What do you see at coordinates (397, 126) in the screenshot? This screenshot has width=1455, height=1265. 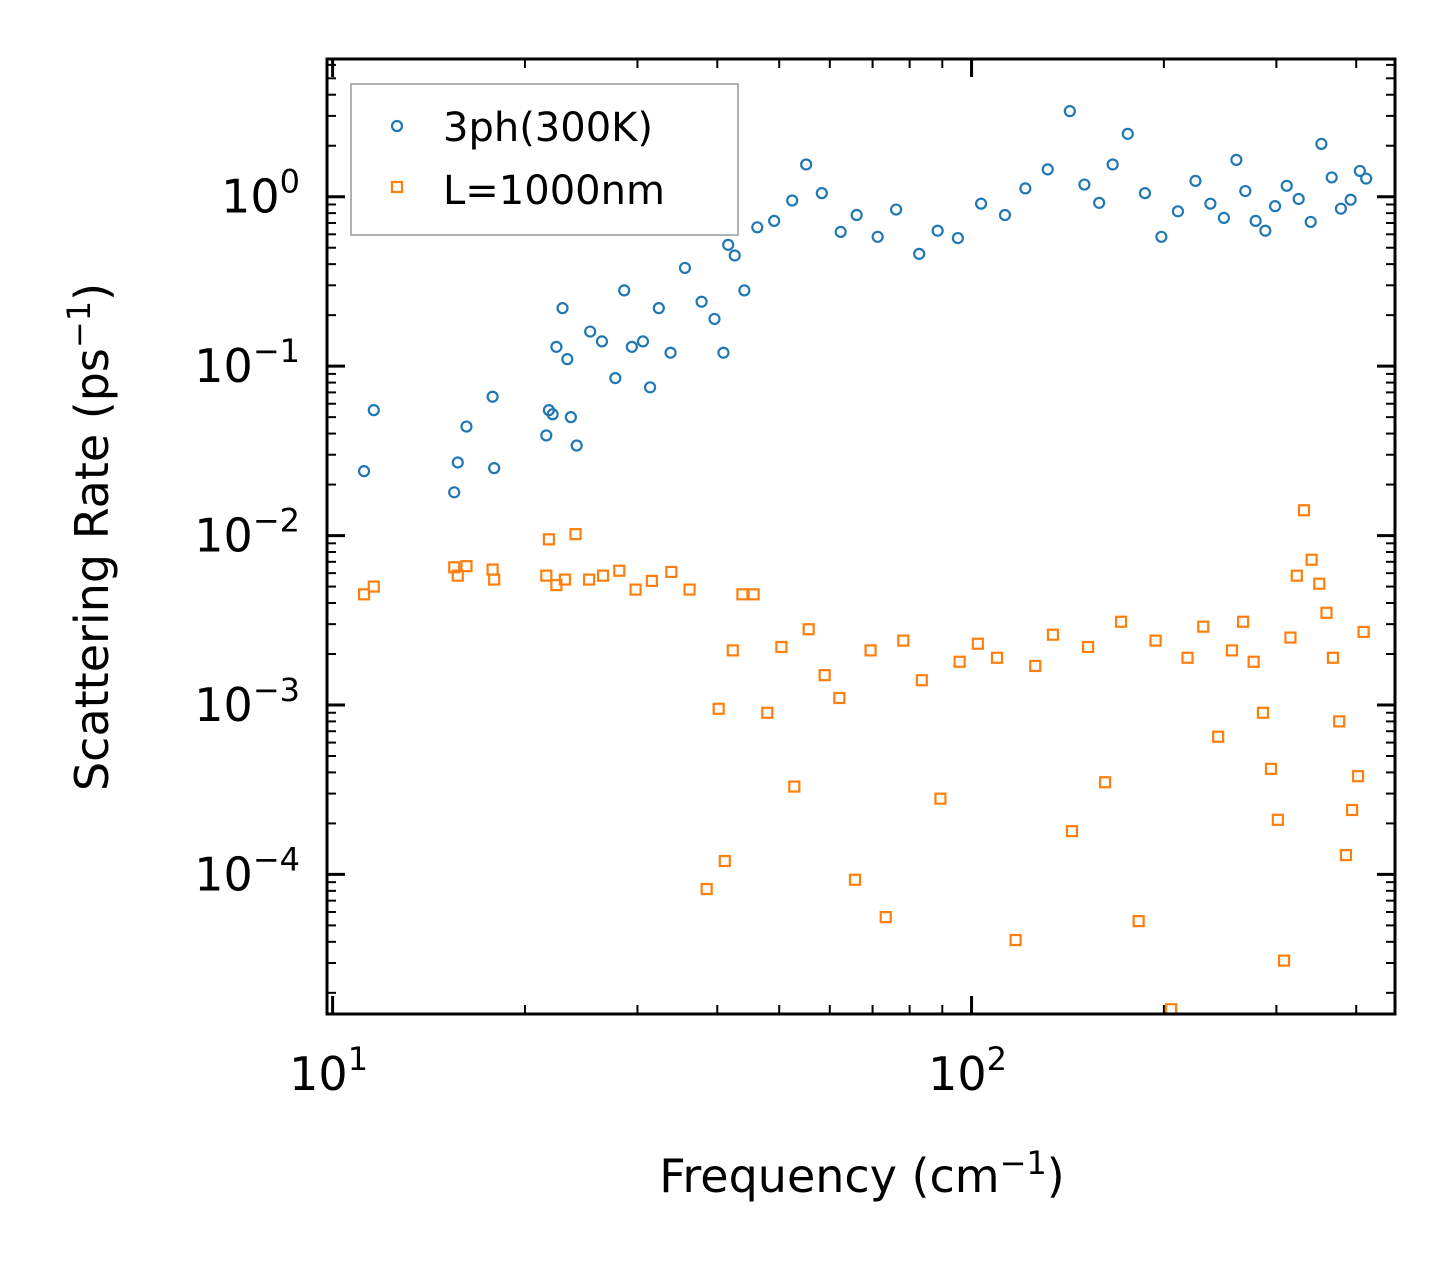 I see `legend-marker-3ph` at bounding box center [397, 126].